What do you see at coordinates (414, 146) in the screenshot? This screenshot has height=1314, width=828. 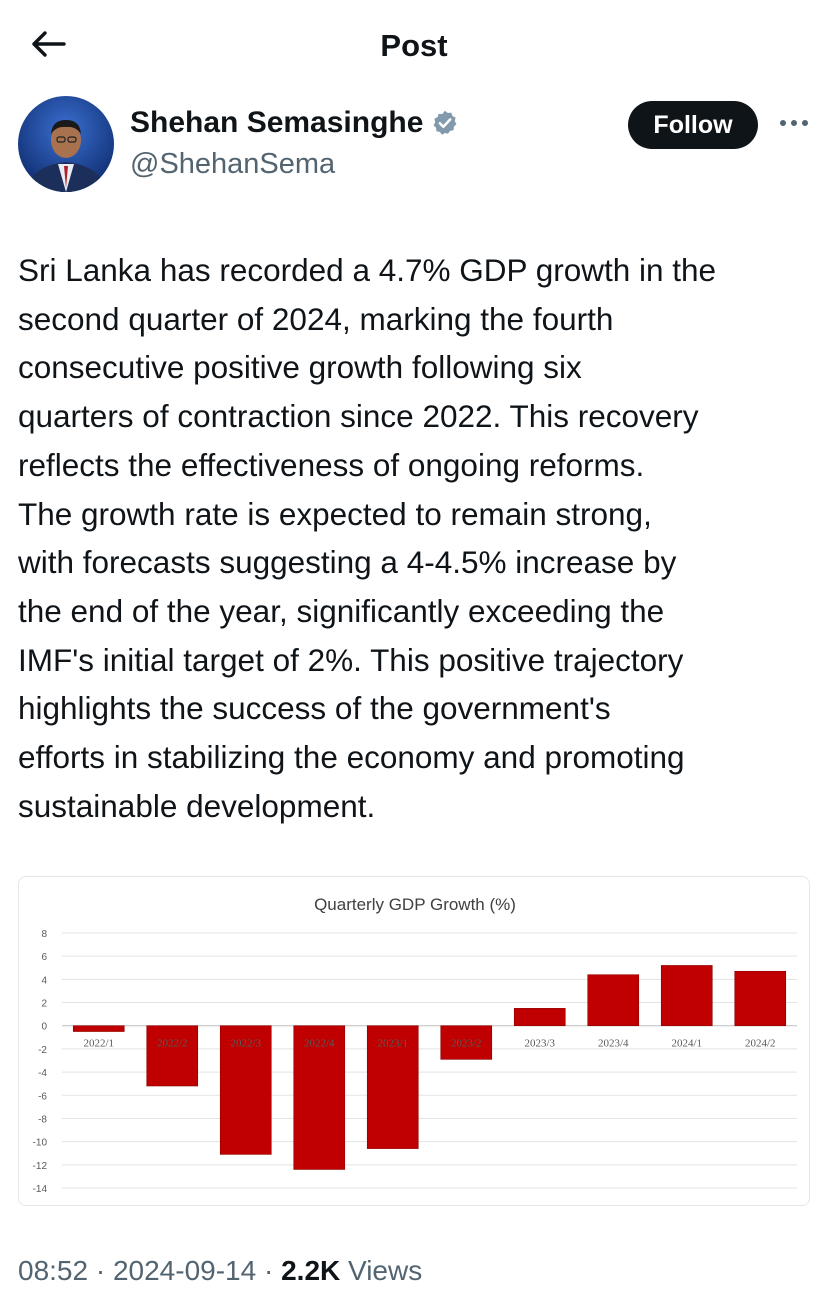 I see `post-header: Shehan Semasinghe @ShehanSema Follow` at bounding box center [414, 146].